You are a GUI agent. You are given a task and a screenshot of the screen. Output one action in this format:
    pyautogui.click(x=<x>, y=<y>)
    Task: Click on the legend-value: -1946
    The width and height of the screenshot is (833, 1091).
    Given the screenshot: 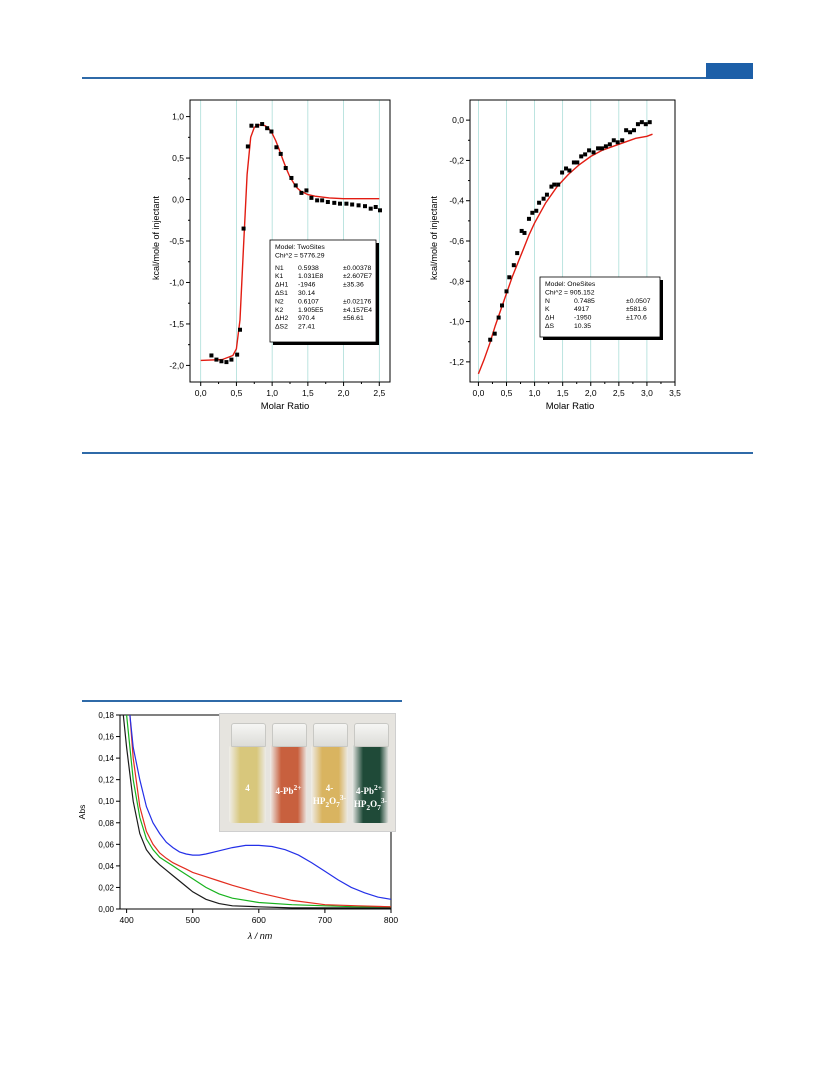 What is the action you would take?
    pyautogui.click(x=307, y=285)
    